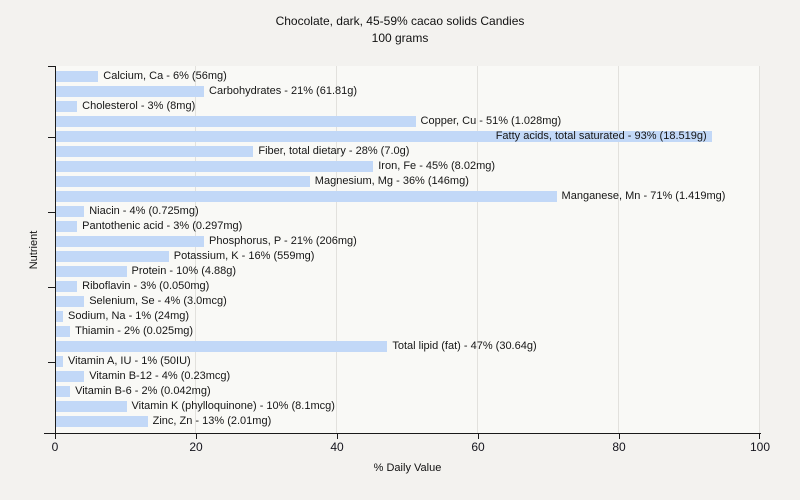 The image size is (800, 500). Describe the element at coordinates (134, 331) in the screenshot. I see `bar-label: Thiamin - 2% (0.025mg)` at that location.